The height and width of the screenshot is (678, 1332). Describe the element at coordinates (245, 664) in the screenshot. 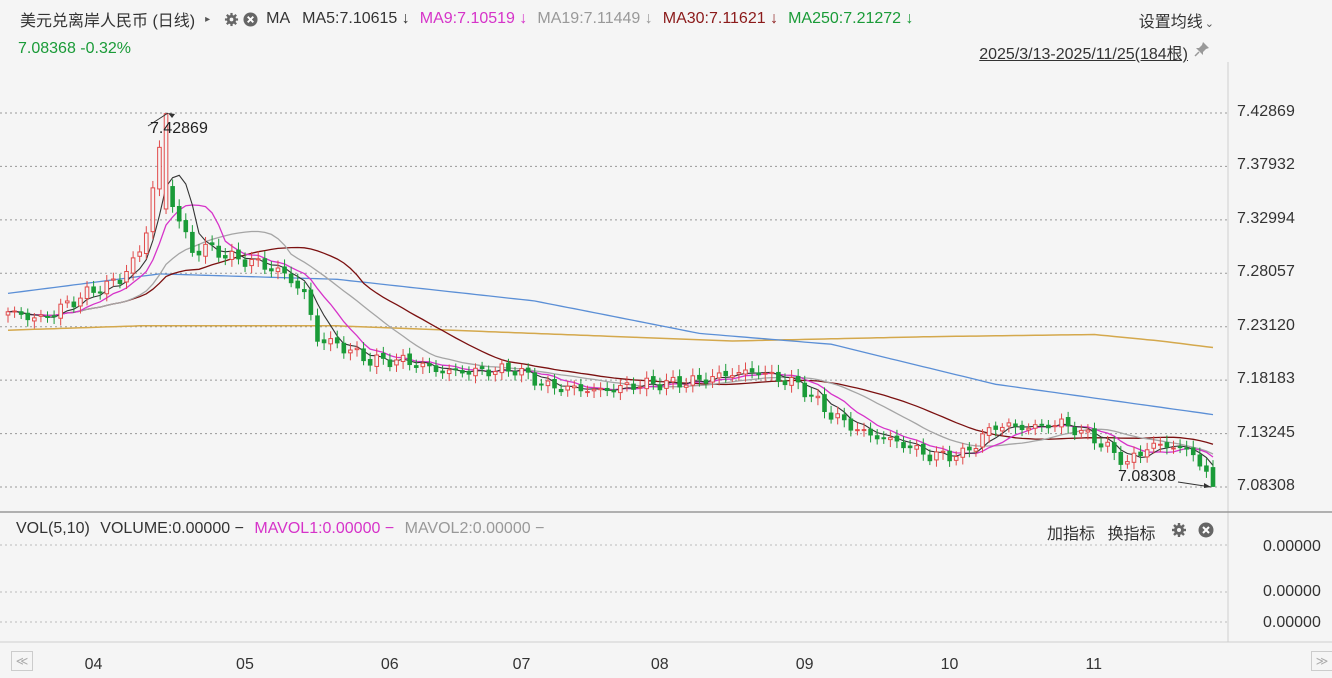

I see `month-tick-label: 05` at that location.